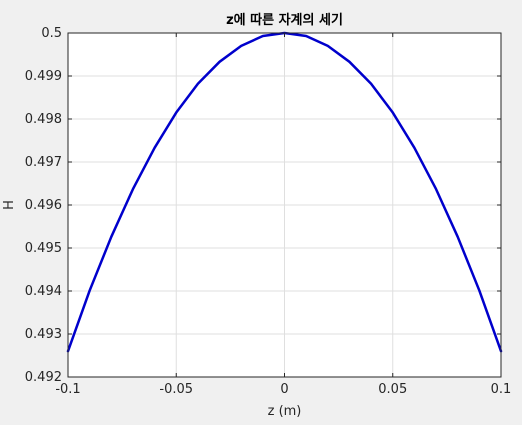 The height and width of the screenshot is (425, 522). Describe the element at coordinates (43, 119) in the screenshot. I see `y-tick-label: 0.498` at that location.